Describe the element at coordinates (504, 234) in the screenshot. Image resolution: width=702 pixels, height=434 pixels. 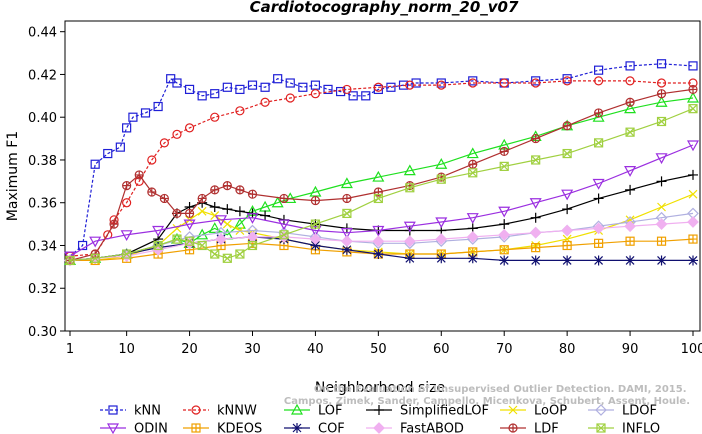
I see `data-point-fastabod` at that location.